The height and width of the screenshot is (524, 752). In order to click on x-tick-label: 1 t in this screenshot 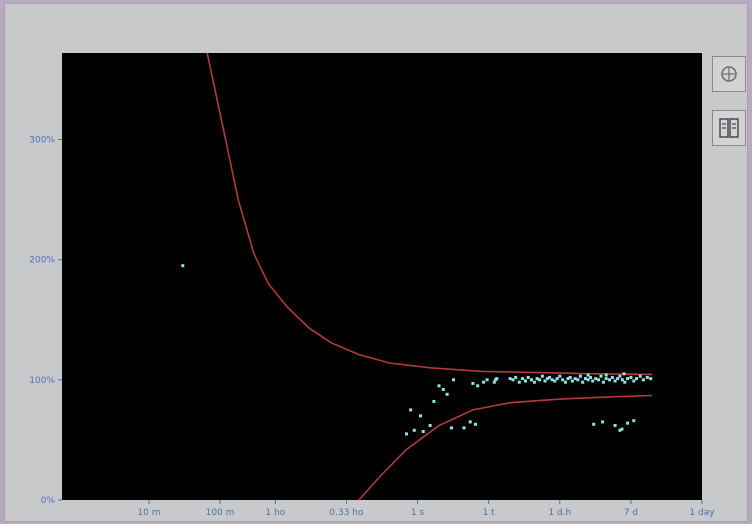, I will do `click(489, 513)`.